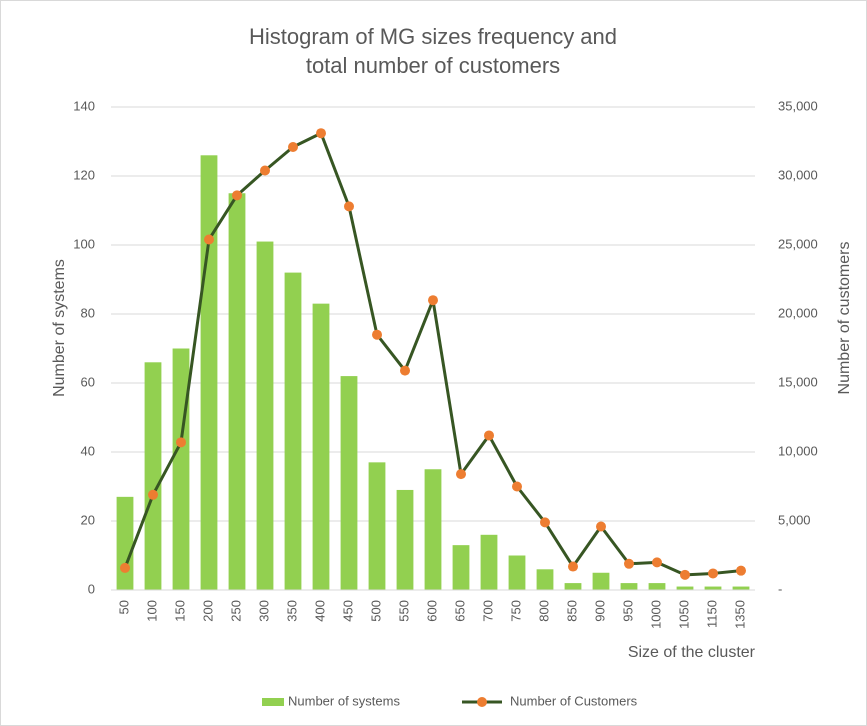 Image resolution: width=867 pixels, height=726 pixels. What do you see at coordinates (347, 611) in the screenshot?
I see `x-tick-label: 450` at bounding box center [347, 611].